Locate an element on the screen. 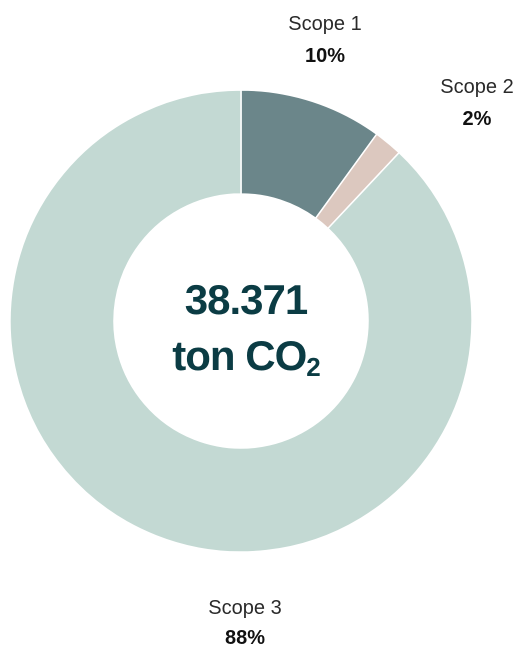 This screenshot has width=522, height=648. total-emissions-value: 38.371 is located at coordinates (246, 299).